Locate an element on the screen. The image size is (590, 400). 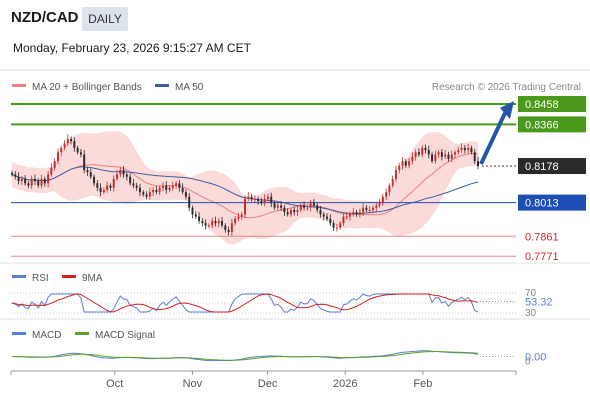
legend-macd-signal-swatch is located at coordinates (82, 333).